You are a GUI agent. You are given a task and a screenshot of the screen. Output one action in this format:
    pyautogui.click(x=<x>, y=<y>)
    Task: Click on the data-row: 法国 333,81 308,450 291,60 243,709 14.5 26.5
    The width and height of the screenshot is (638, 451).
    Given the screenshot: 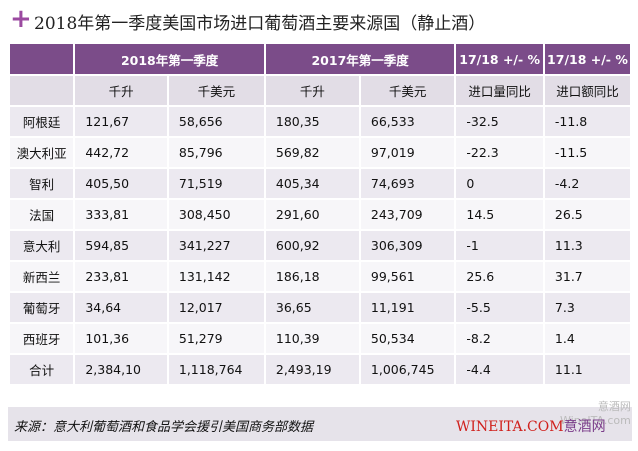 What is the action you would take?
    pyautogui.click(x=320, y=214)
    